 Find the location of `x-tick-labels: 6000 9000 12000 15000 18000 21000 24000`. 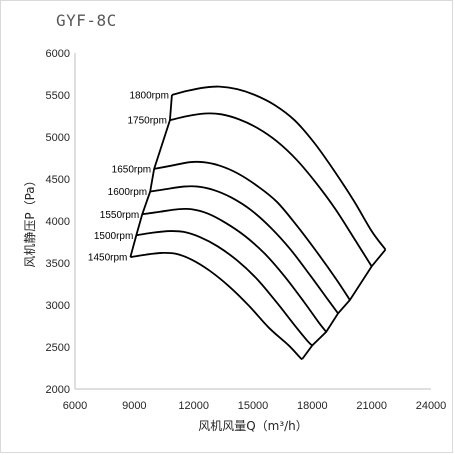

x-tick-labels: 6000 9000 12000 15000 18000 21000 24000 is located at coordinates (255, 406).